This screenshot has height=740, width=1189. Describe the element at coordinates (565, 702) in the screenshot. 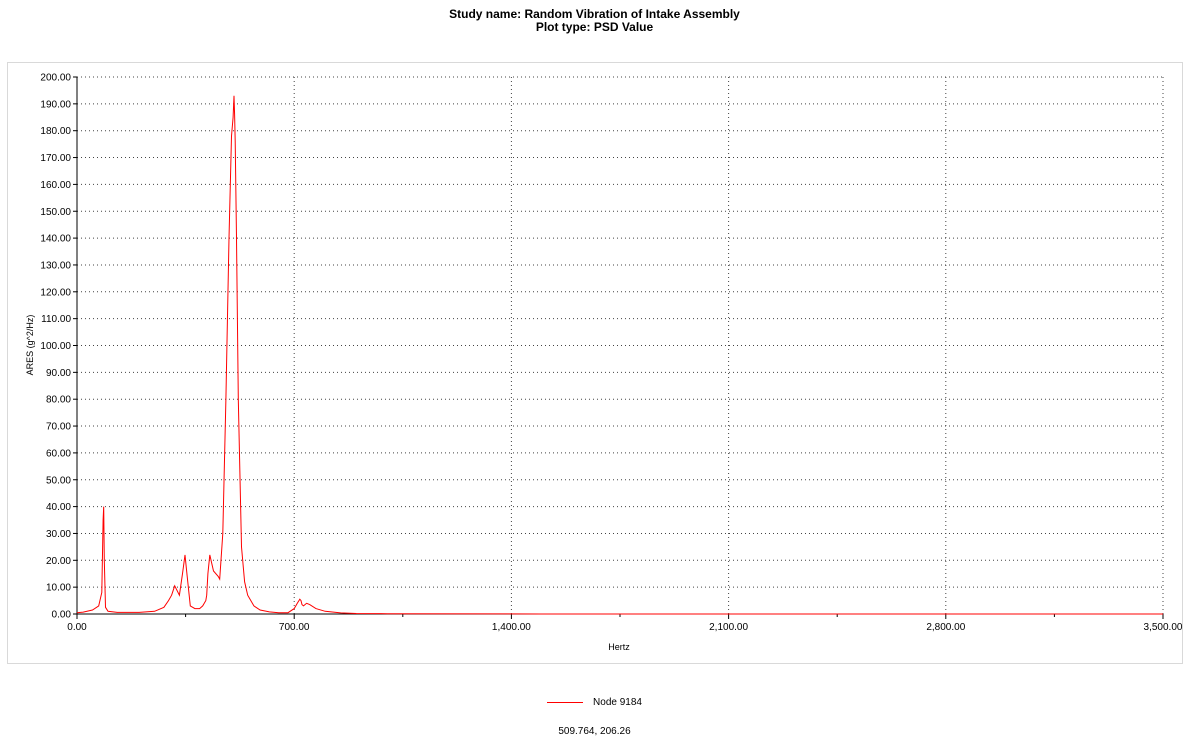

I see `legend-swatch` at that location.